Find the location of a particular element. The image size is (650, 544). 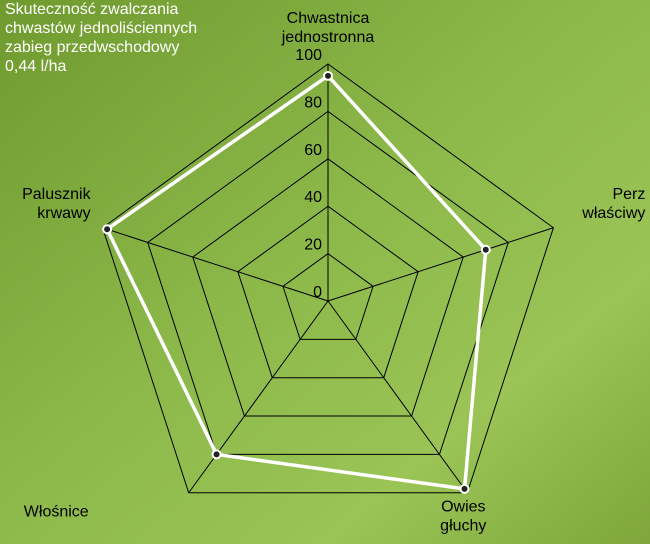

title-line: 0,44 l/ha is located at coordinates (35, 66).